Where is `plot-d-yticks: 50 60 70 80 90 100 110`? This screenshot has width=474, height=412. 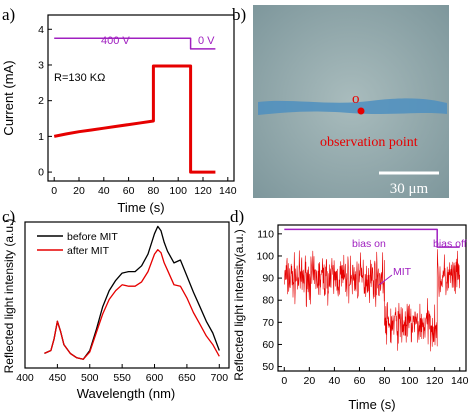
plot-d-yticks: 50 60 70 80 90 100 110 is located at coordinates (269, 300).